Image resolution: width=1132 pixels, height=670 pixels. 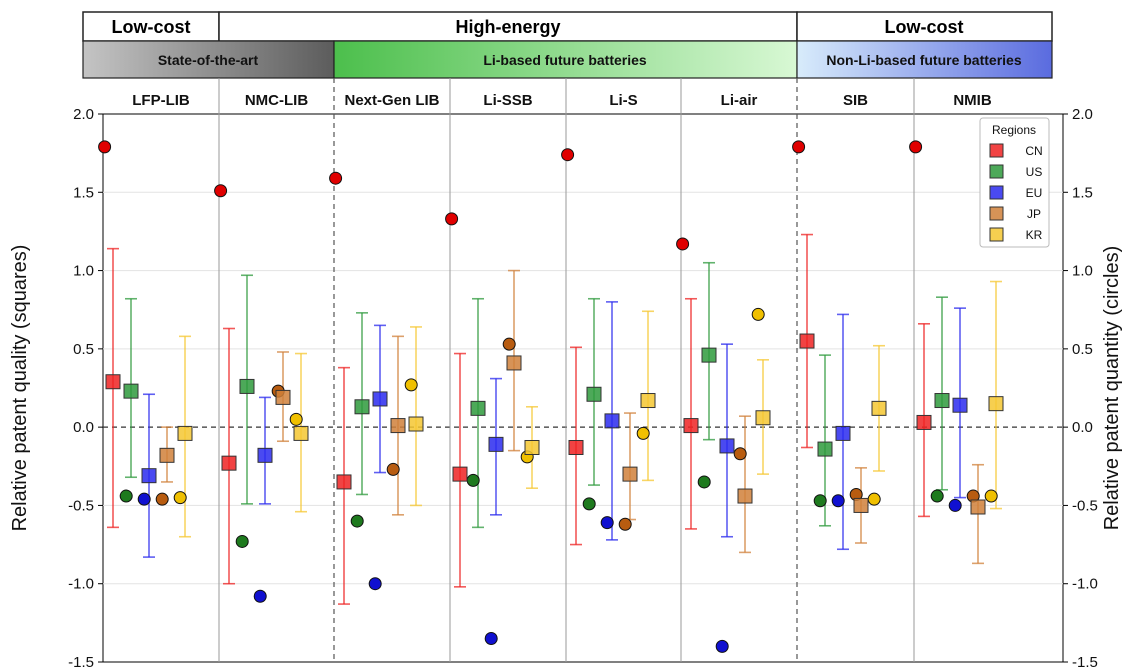 I want to click on header-top-row: Low-cost High-energy Low-cost, so click(x=567, y=26).